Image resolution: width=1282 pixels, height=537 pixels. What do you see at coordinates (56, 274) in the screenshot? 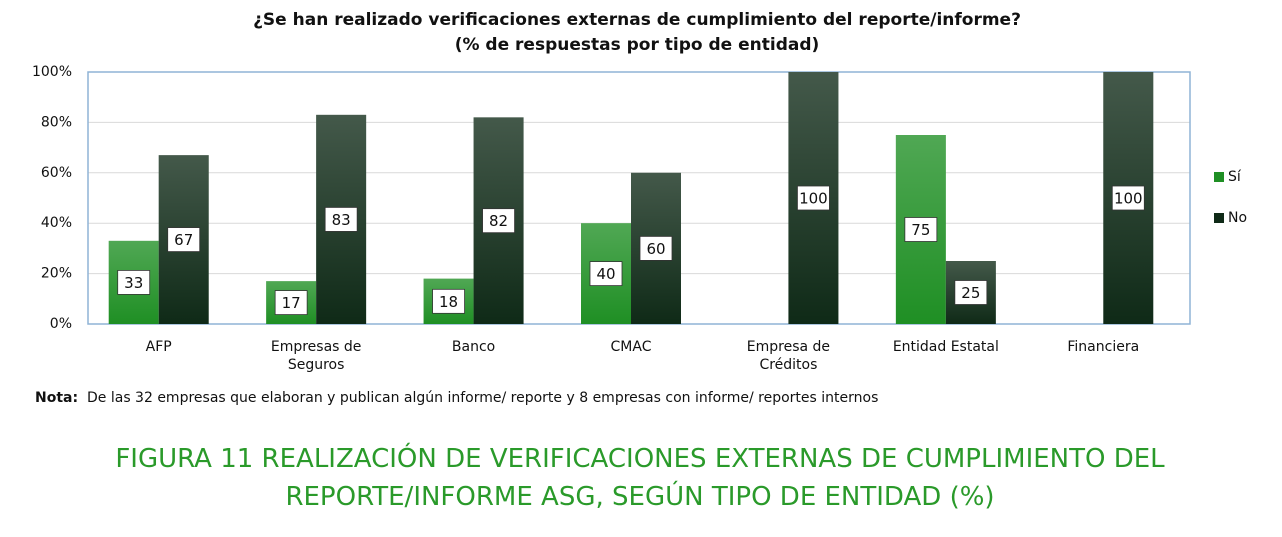
I see `y-tick-label: 20%` at bounding box center [56, 274].